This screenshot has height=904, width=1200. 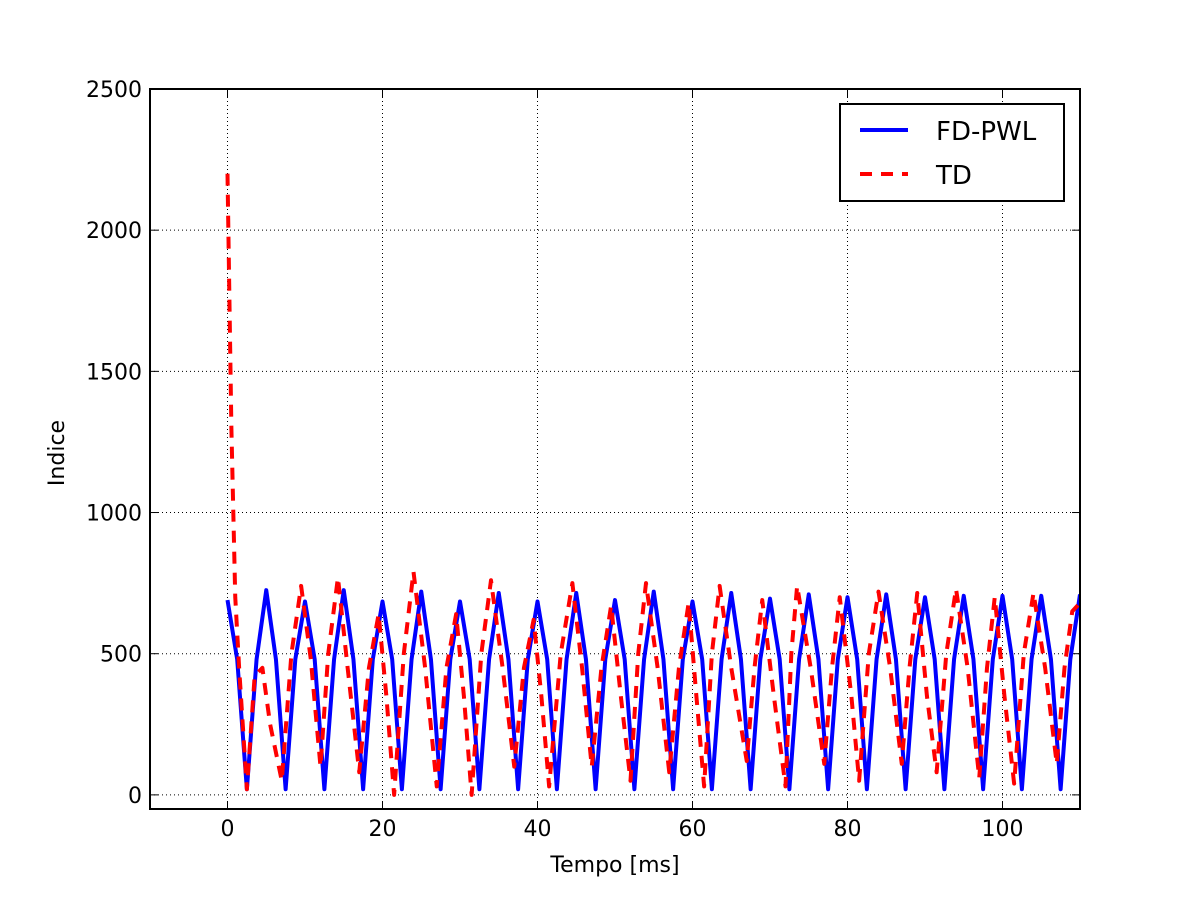 What do you see at coordinates (114, 372) in the screenshot?
I see `y-tick-label: 1500` at bounding box center [114, 372].